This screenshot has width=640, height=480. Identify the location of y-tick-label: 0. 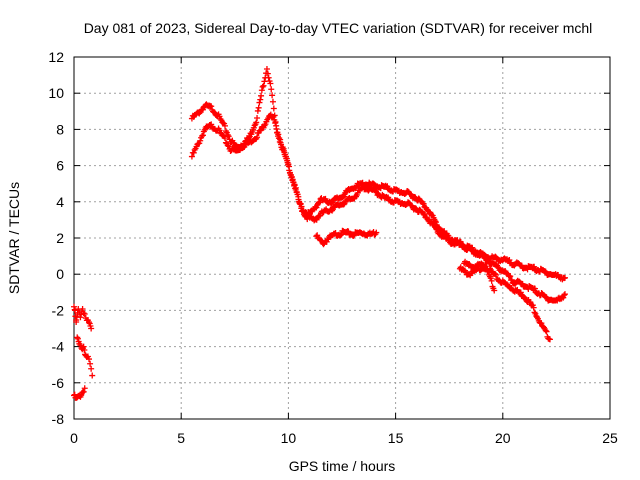
(60, 274).